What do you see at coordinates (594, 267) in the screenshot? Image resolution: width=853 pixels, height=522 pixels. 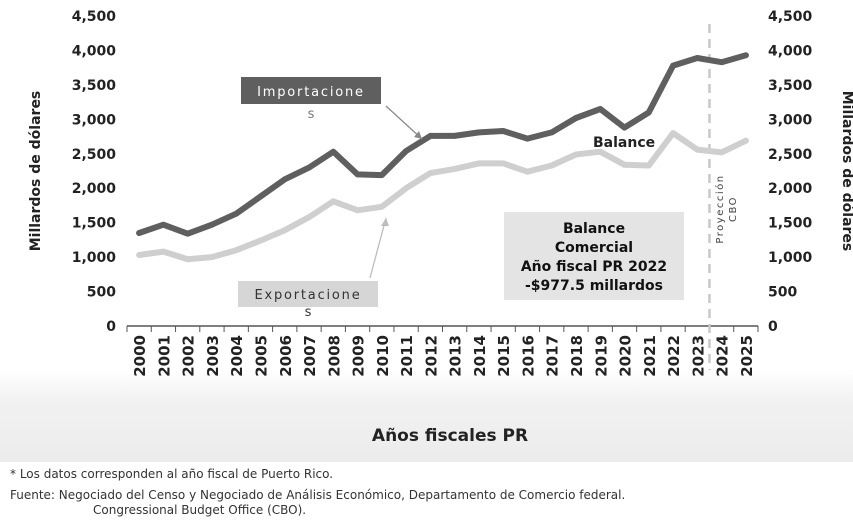 I see `balance-box-line: Año fiscal PR 2022` at bounding box center [594, 267].